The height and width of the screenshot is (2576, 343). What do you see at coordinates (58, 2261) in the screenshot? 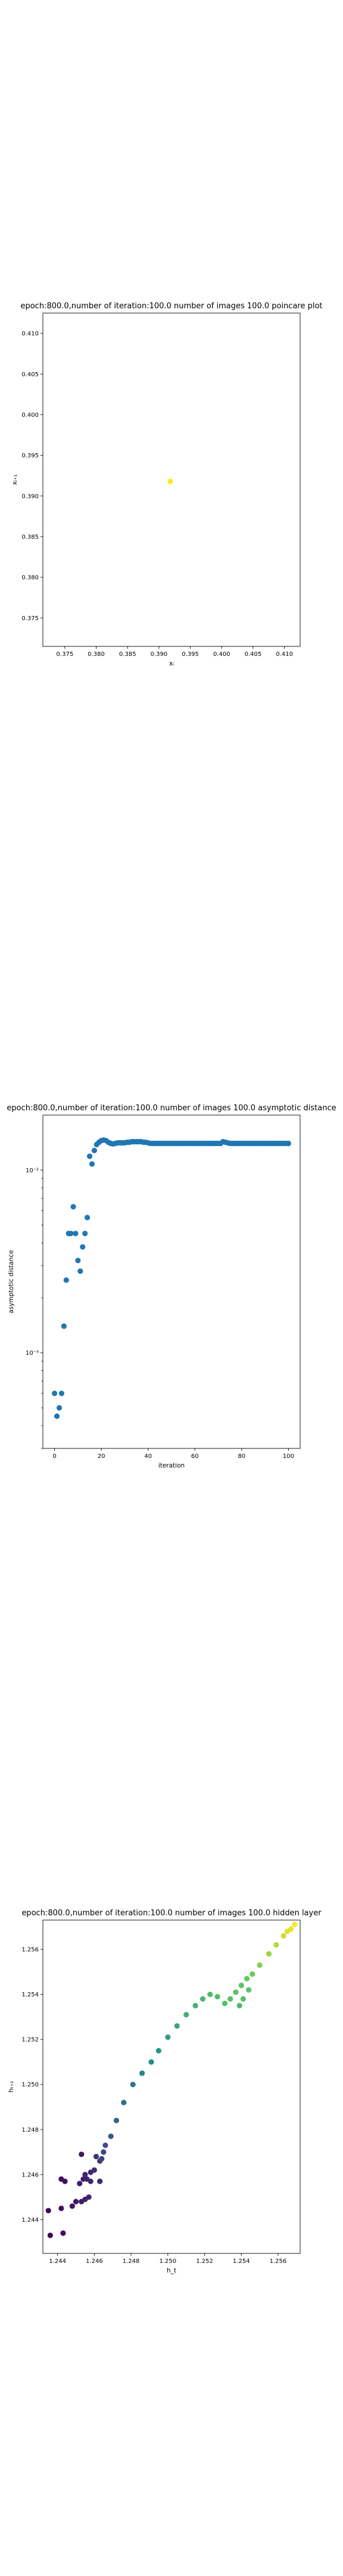
I see `x-tick-label: 1.244` at bounding box center [58, 2261].